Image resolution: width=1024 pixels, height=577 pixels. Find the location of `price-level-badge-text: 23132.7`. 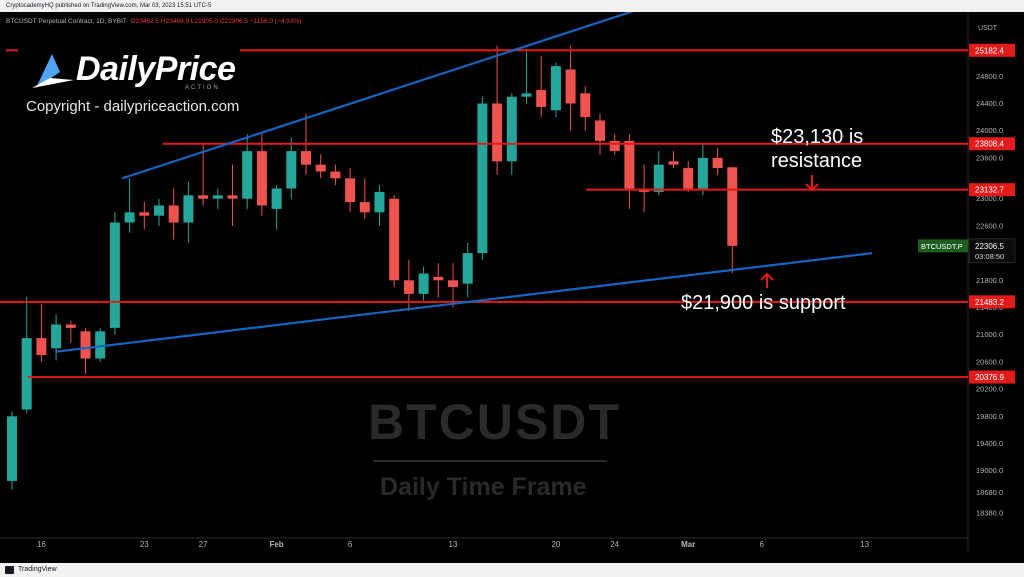

price-level-badge-text: 23132.7 is located at coordinates (989, 190).